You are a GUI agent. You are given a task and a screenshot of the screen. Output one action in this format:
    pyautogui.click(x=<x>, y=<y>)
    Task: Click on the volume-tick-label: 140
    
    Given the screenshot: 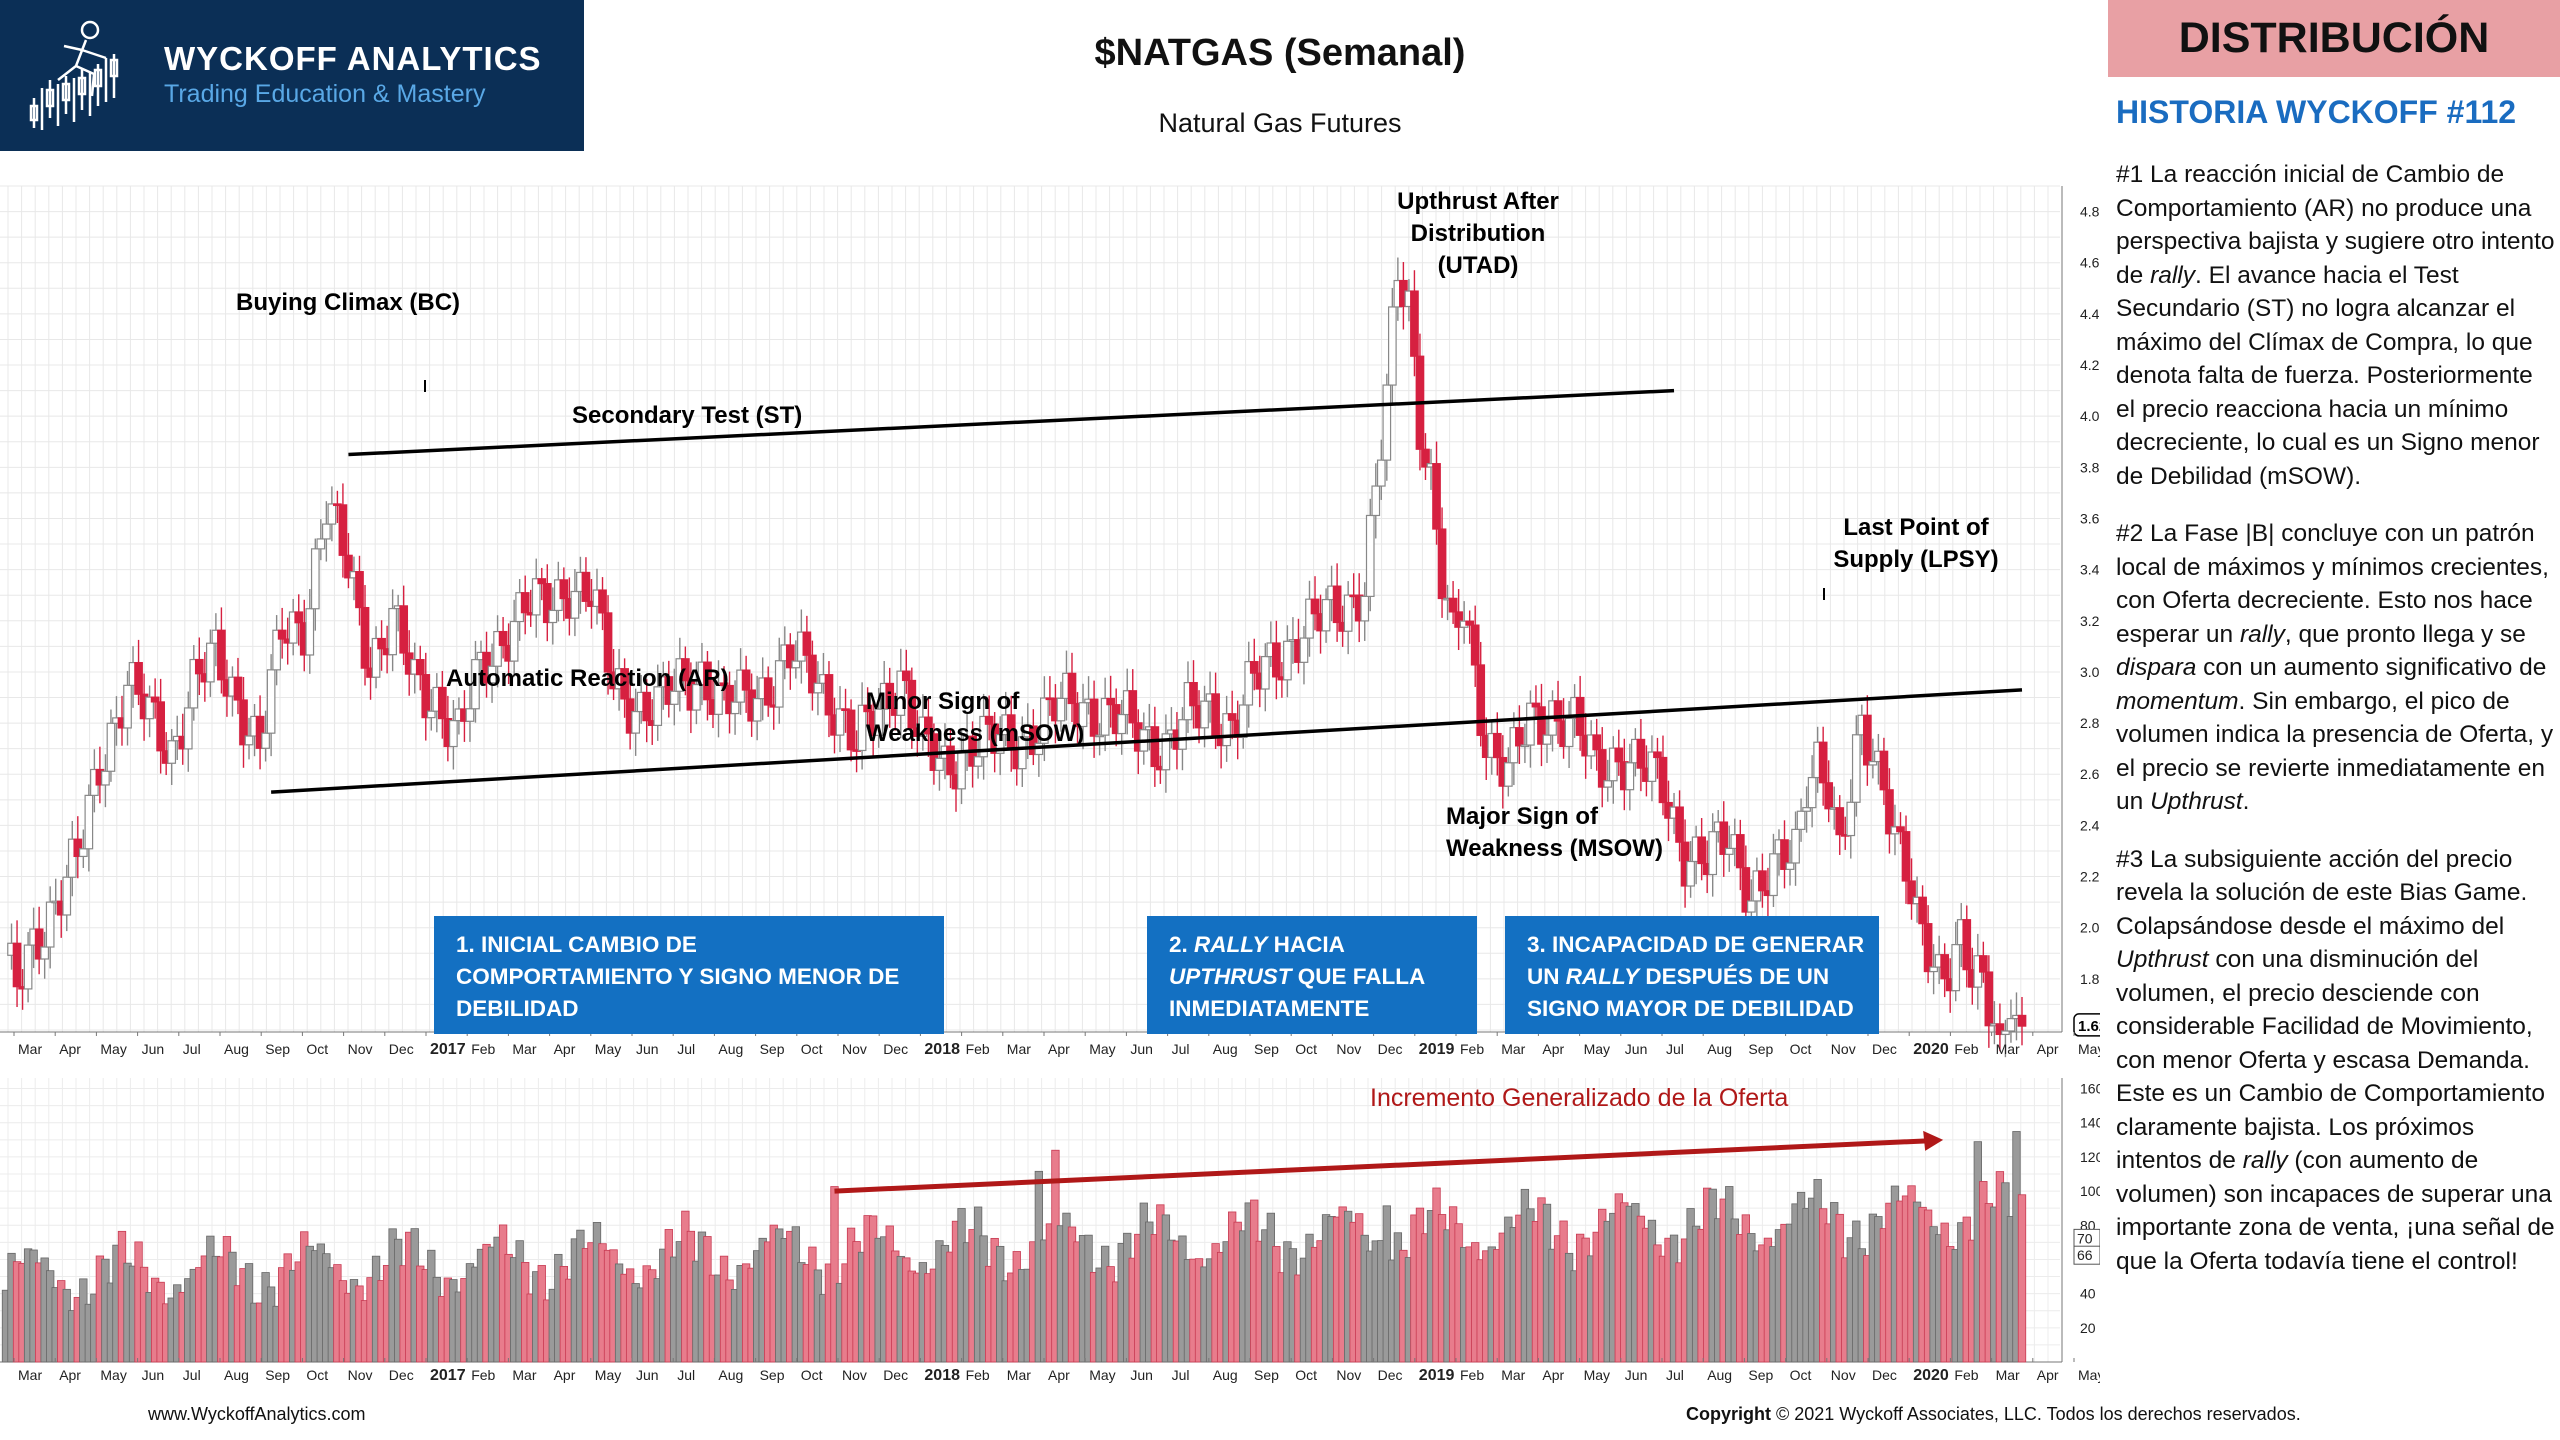 What is the action you would take?
    pyautogui.click(x=2090, y=1123)
    